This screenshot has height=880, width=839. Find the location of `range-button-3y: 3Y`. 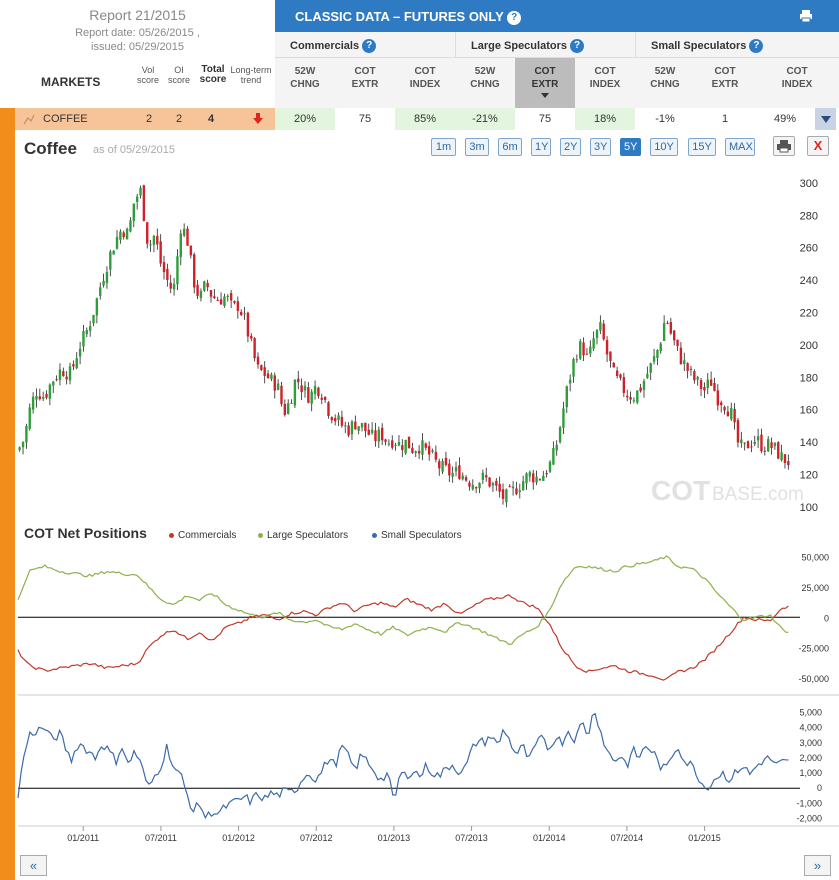

range-button-3y: 3Y is located at coordinates (600, 147).